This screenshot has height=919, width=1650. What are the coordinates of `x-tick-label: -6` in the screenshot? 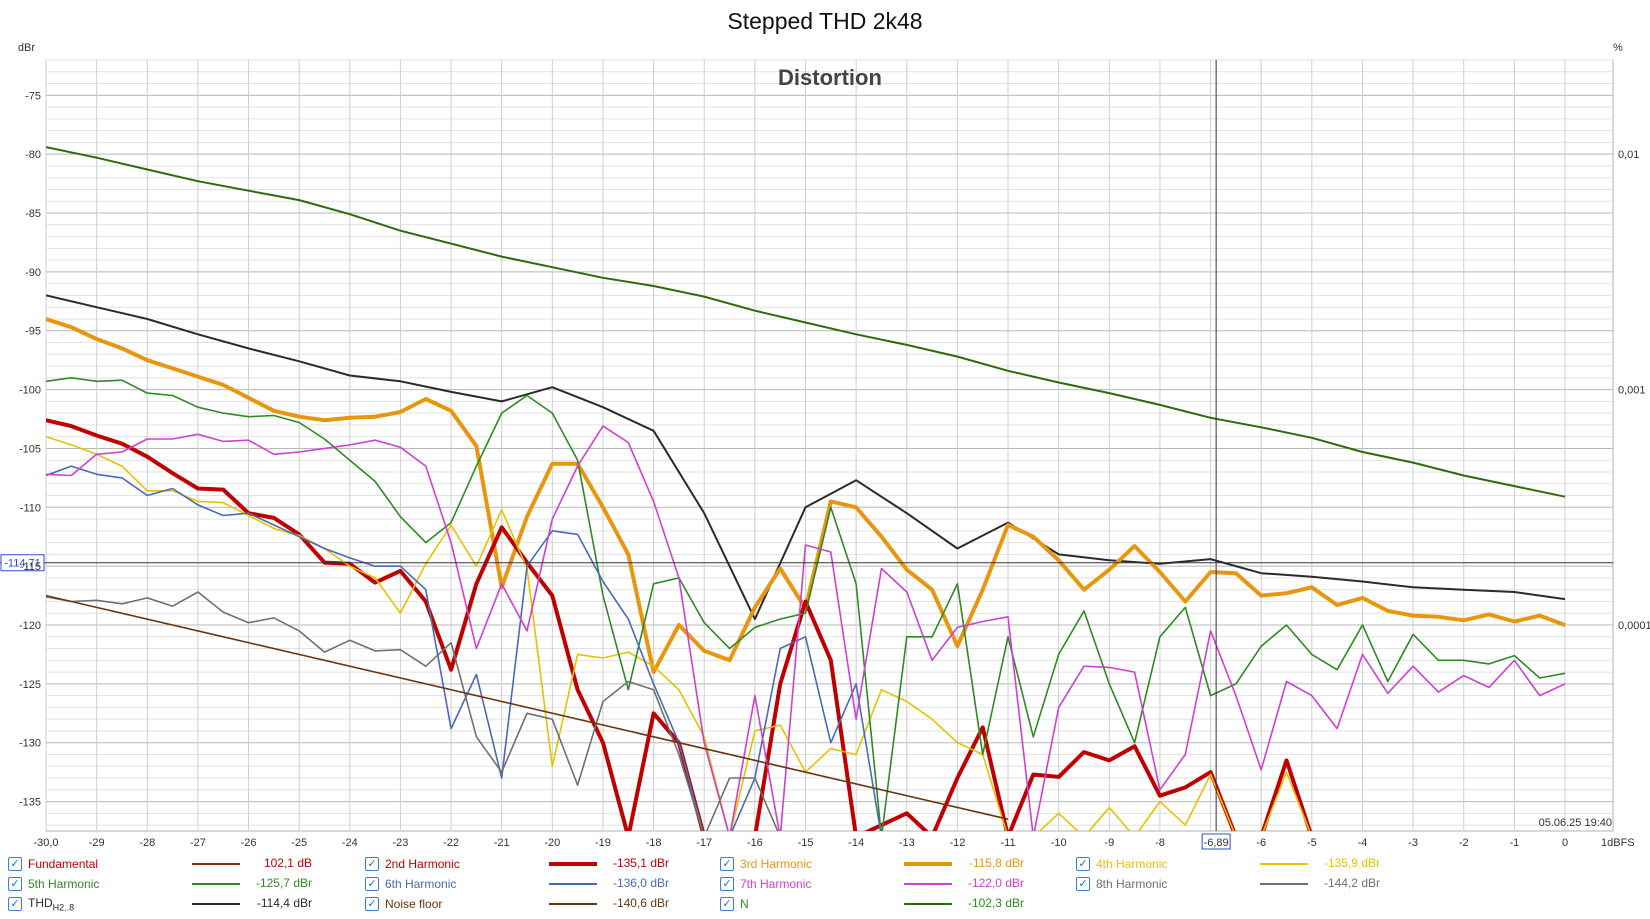 It's located at (1261, 843).